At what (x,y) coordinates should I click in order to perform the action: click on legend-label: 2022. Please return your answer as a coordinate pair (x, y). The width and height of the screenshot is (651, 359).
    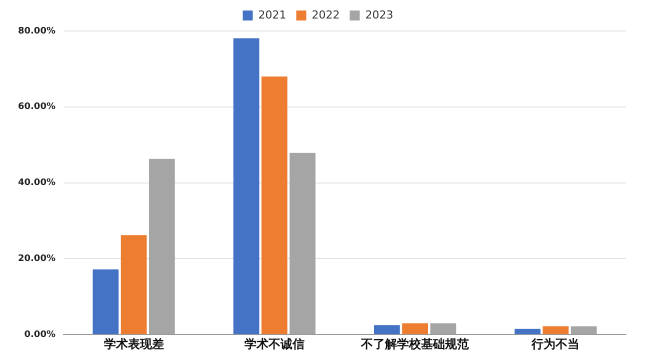
    Looking at the image, I should click on (326, 15).